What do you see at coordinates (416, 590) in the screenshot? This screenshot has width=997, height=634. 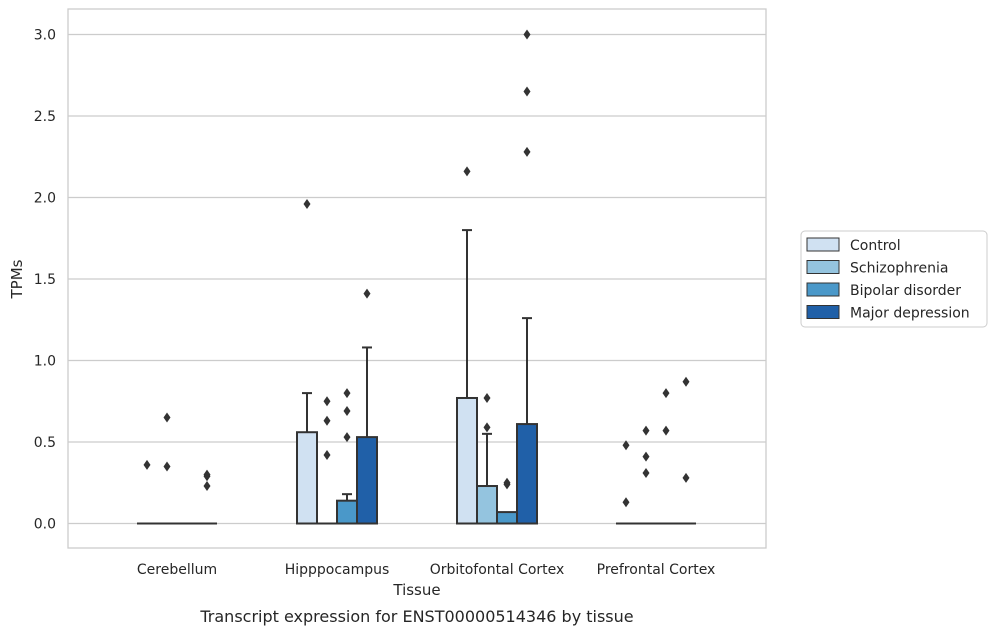 I see `x-axis-label: Tissue` at bounding box center [416, 590].